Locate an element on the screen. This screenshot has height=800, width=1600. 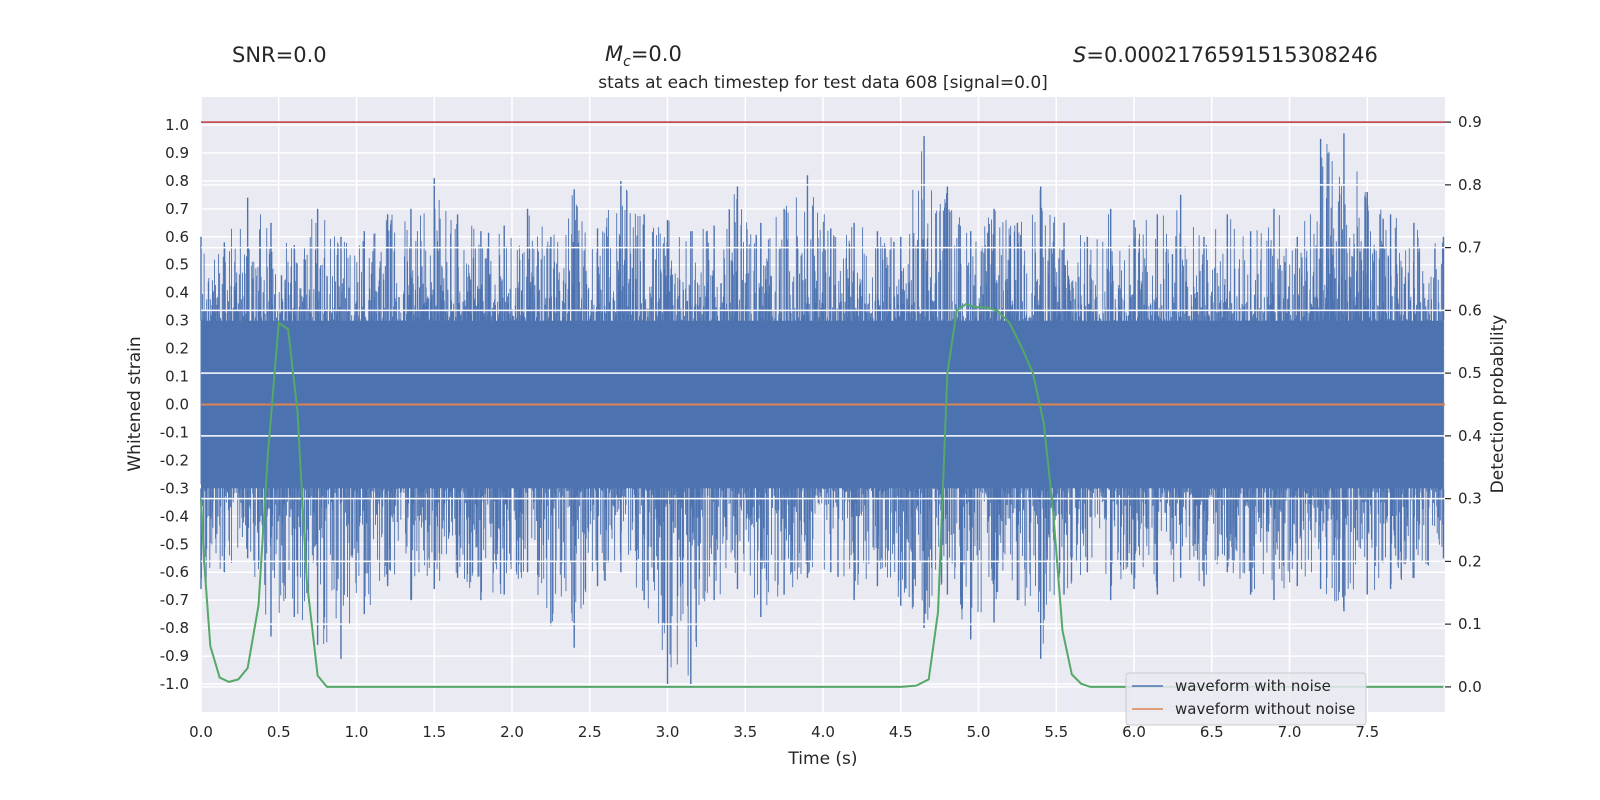
chirp-mass-stat: Mc=0.0 is located at coordinates (643, 56).